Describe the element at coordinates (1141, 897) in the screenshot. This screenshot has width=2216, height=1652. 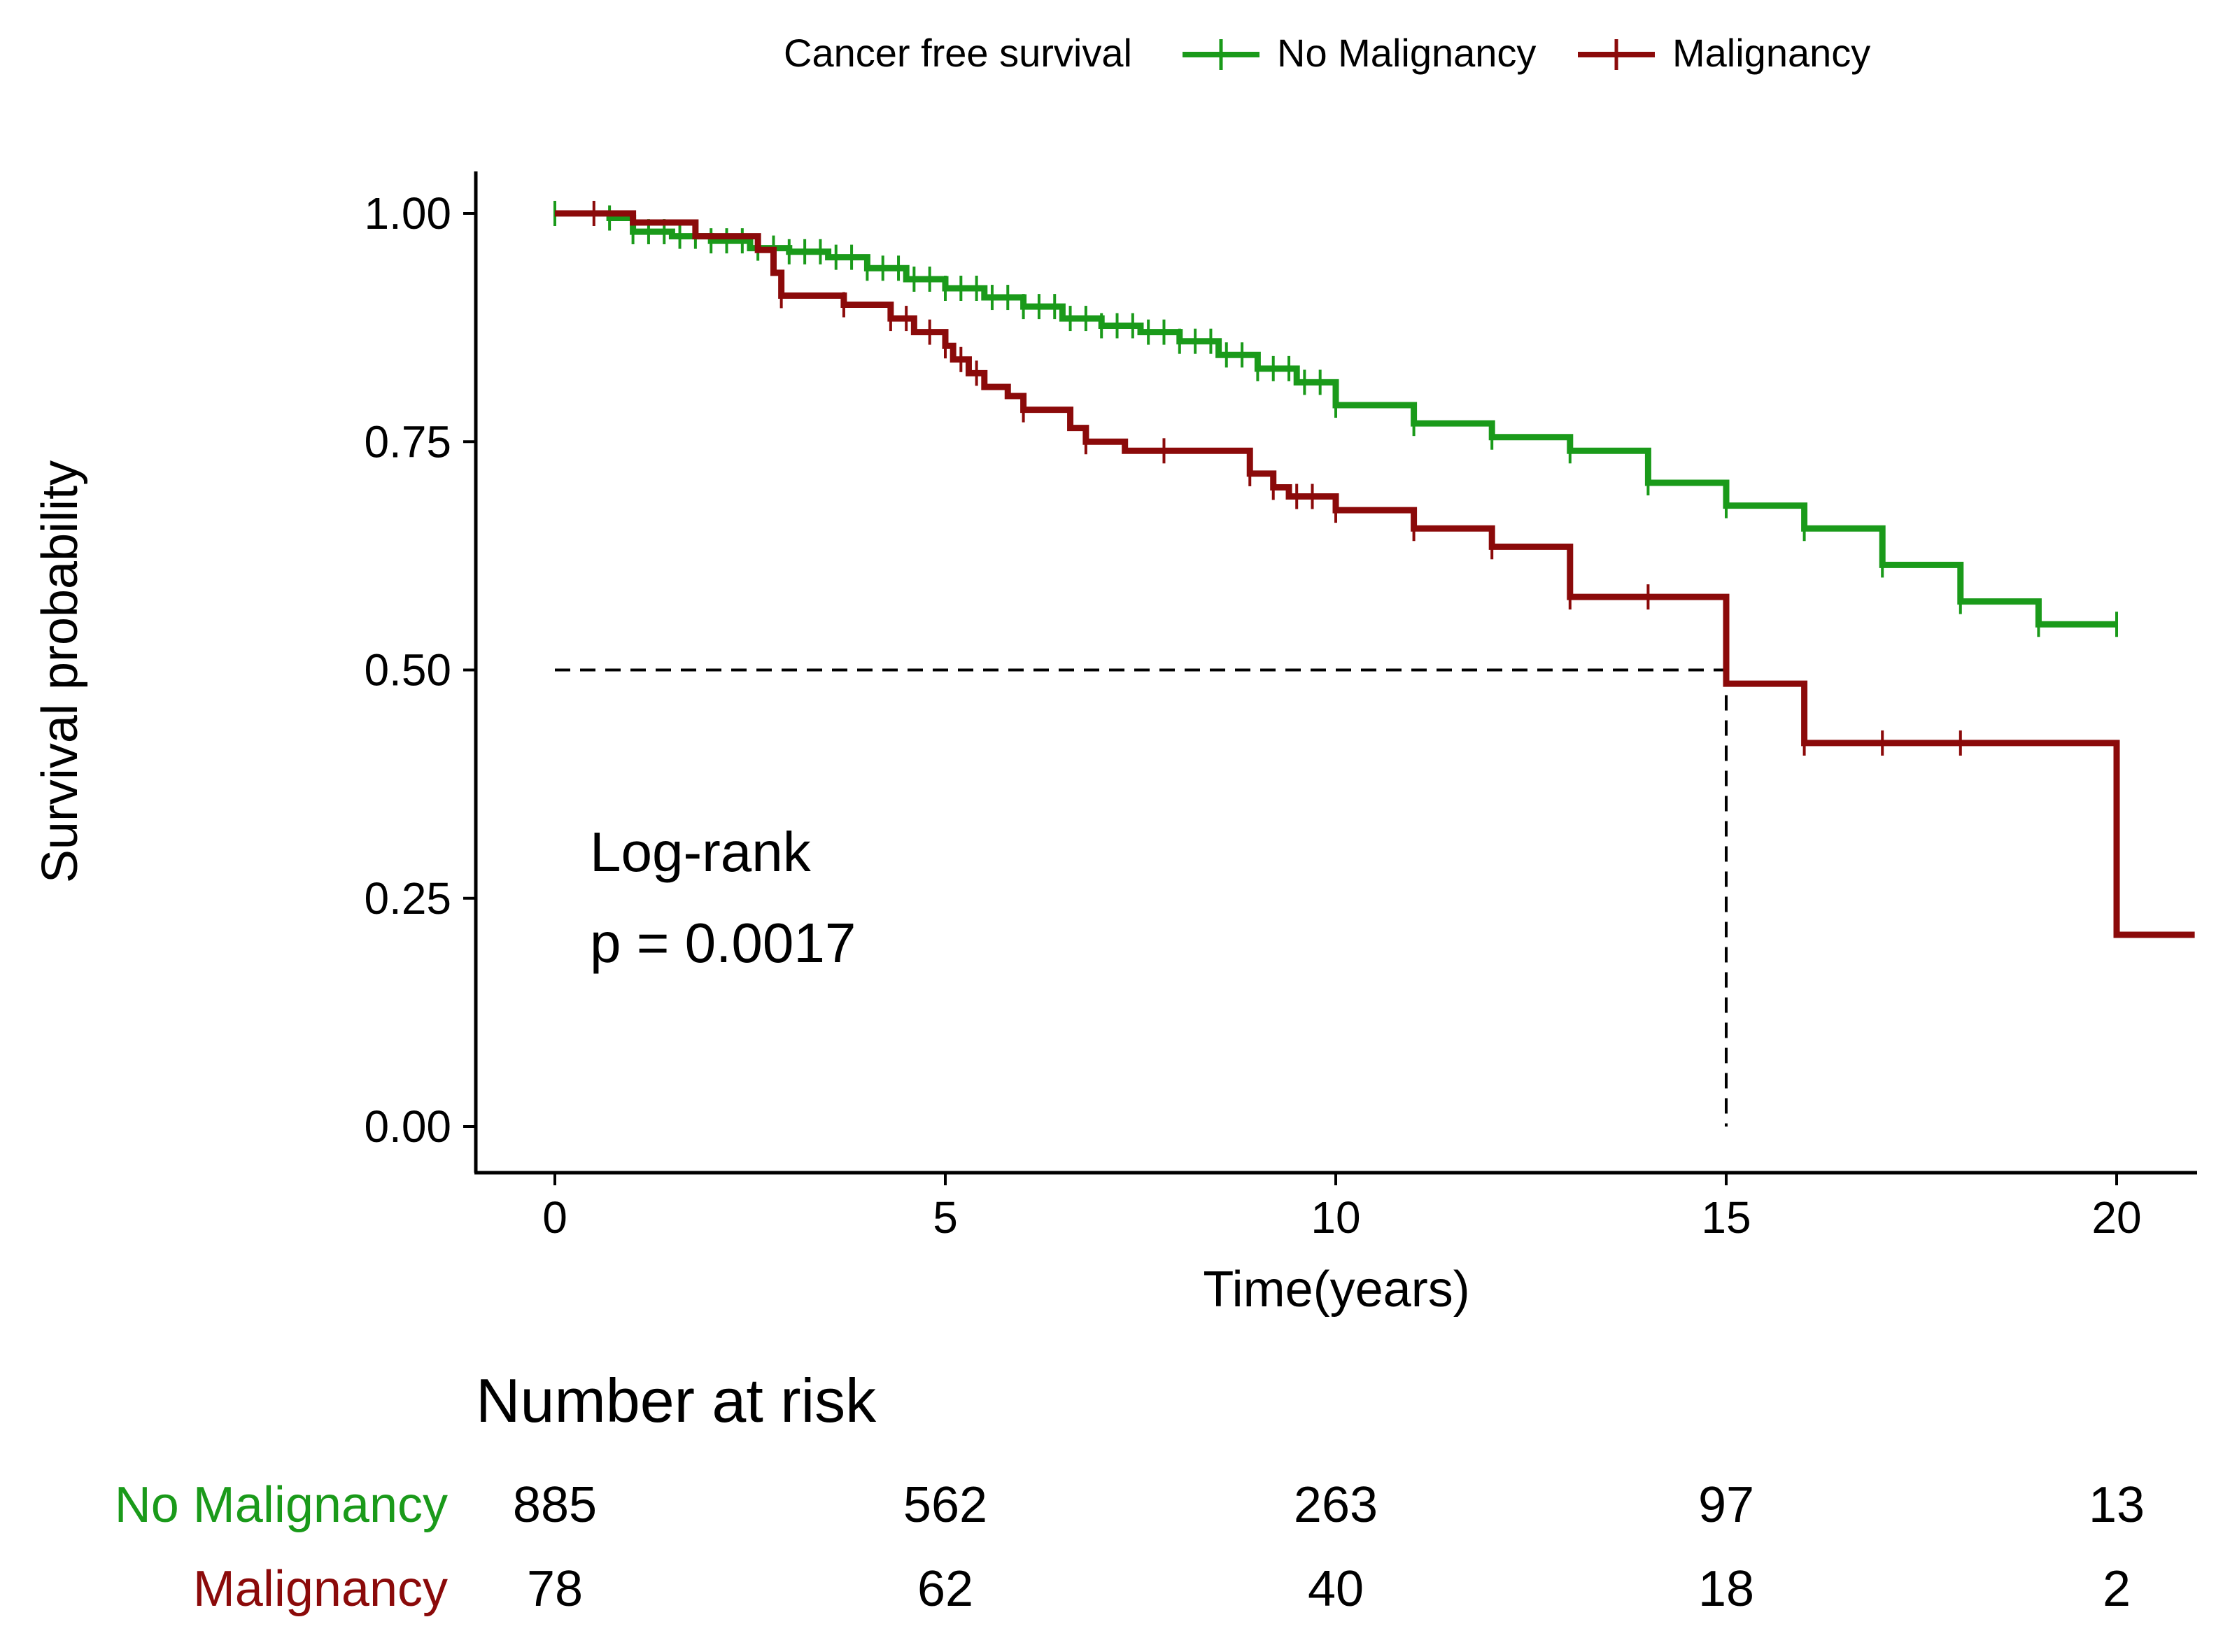
I see `median-reference-lines` at that location.